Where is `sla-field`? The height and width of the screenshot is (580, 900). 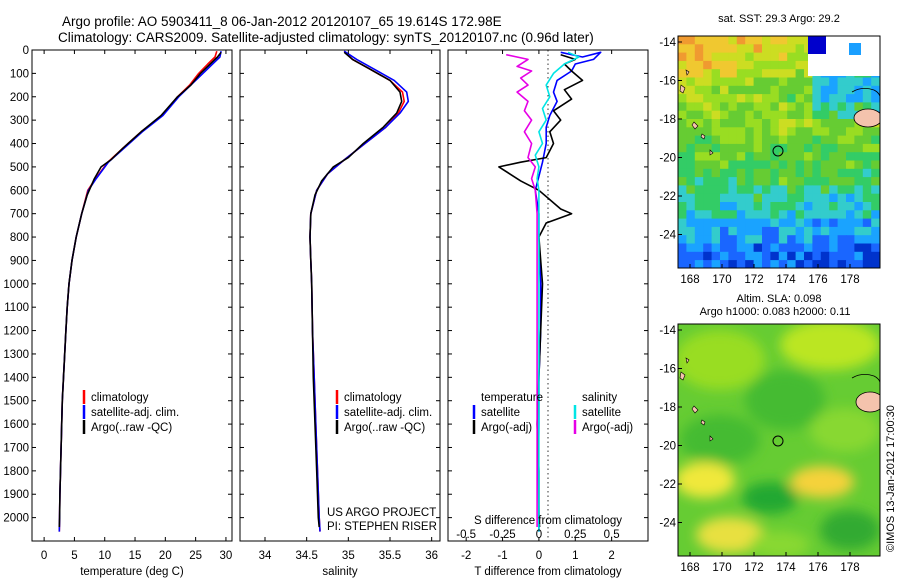 sla-field is located at coordinates (779, 440).